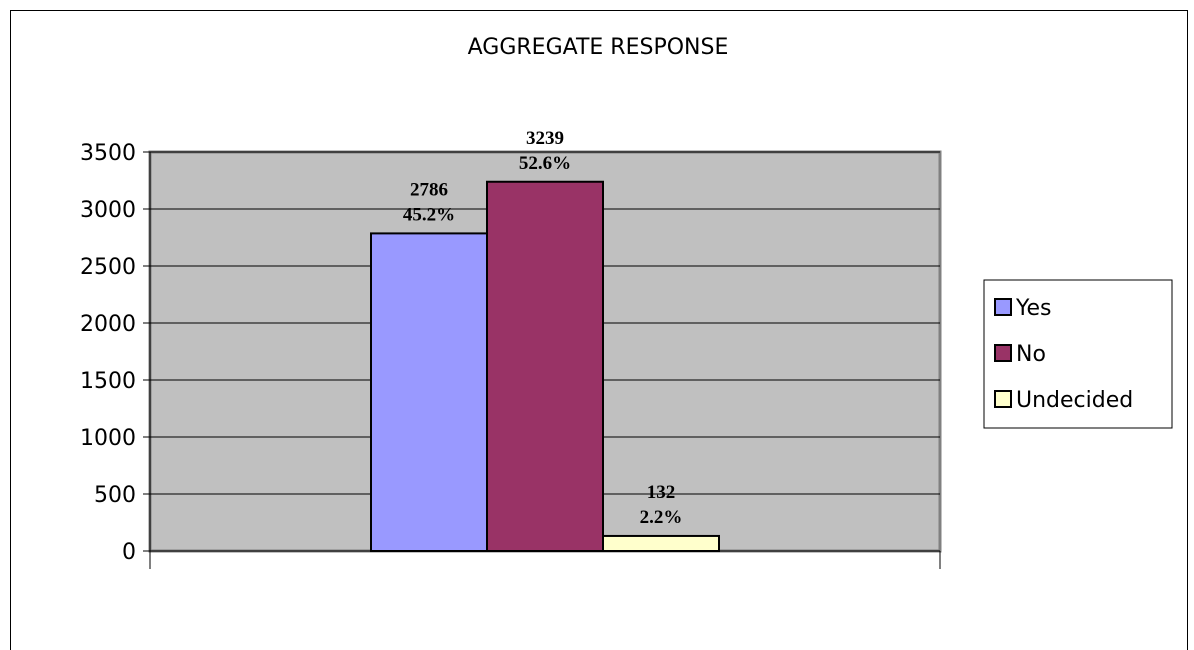 Image resolution: width=1194 pixels, height=650 pixels. I want to click on y-tick-label: 2000, so click(108, 324).